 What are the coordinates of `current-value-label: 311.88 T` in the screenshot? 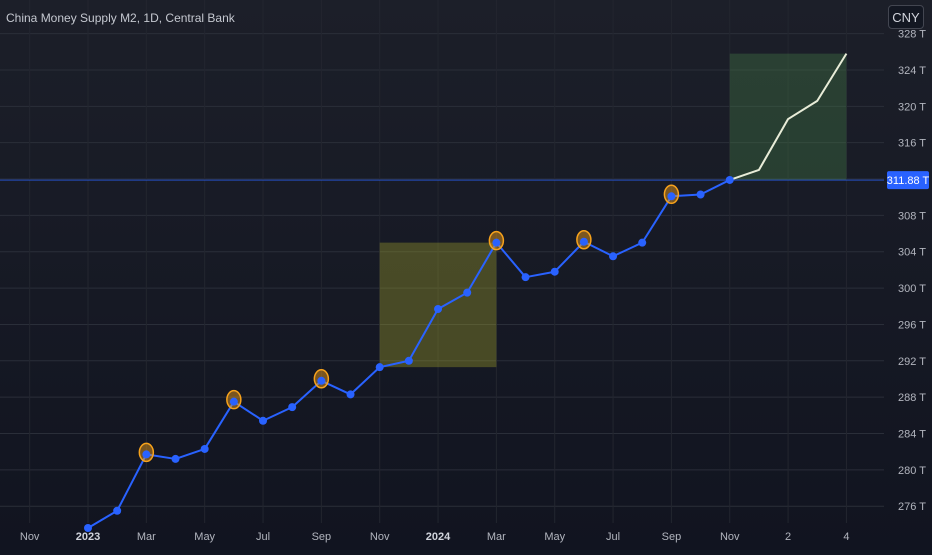 It's located at (908, 181).